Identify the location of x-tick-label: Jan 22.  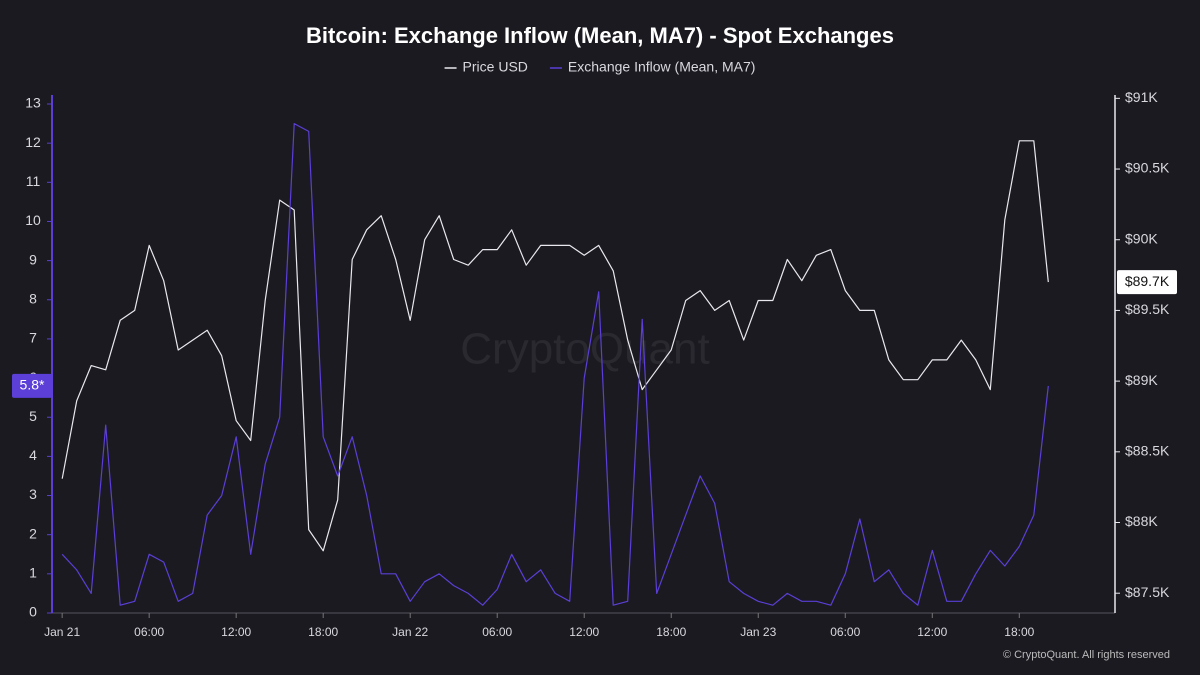
(410, 632).